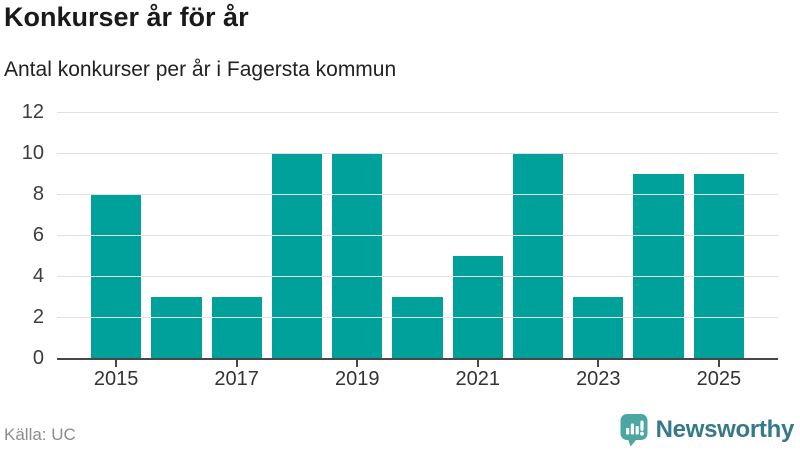 Image resolution: width=800 pixels, height=450 pixels. Describe the element at coordinates (719, 379) in the screenshot. I see `x-tick-label-2025: 2025` at that location.